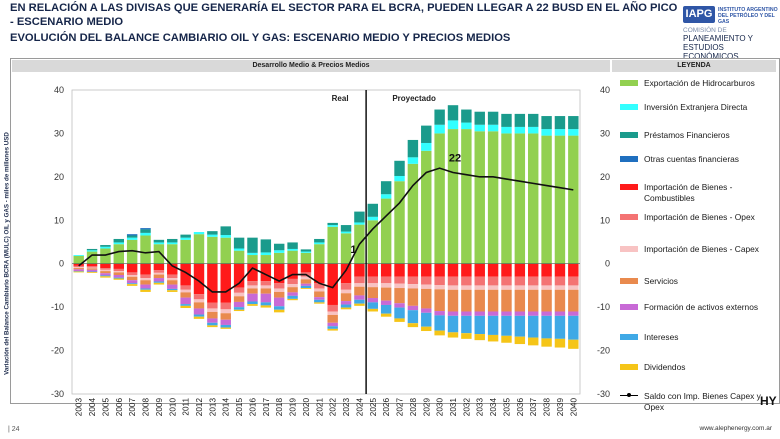  What do you see at coordinates (629, 367) in the screenshot?
I see `legend-swatch-dividendos` at bounding box center [629, 367].